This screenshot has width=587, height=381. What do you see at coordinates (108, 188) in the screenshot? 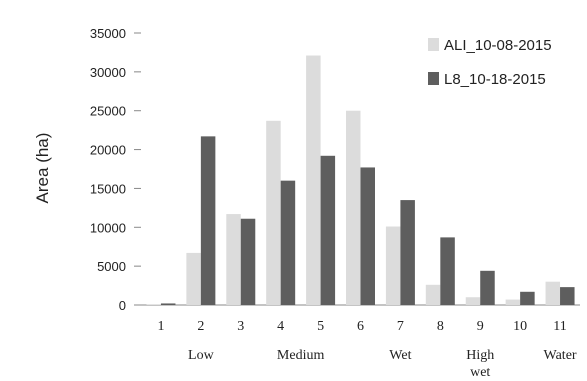
I see `y-tick-label: 15000` at bounding box center [108, 188].